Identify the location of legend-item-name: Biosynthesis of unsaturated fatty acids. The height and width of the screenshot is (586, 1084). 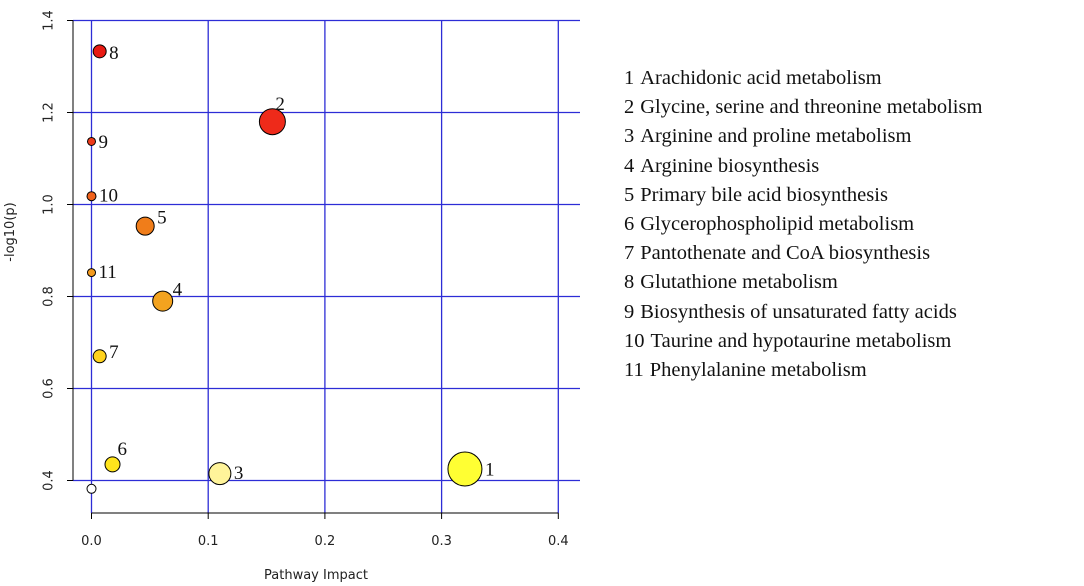
(798, 311).